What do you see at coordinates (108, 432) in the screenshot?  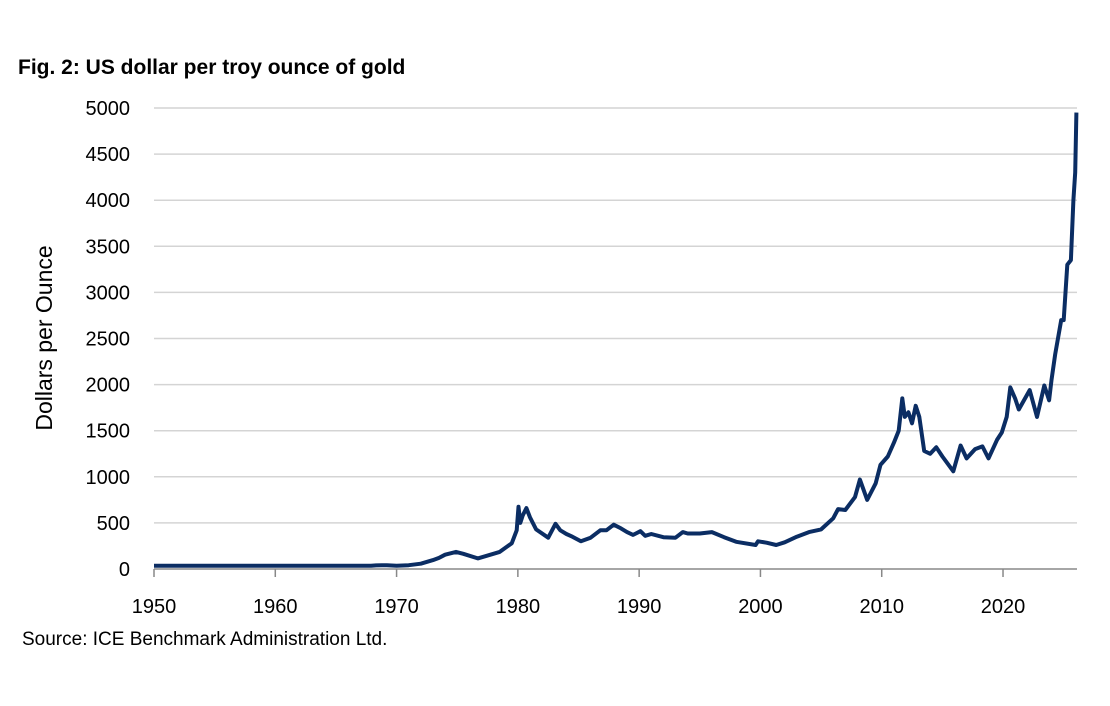 I see `y-tick-label: 1500` at bounding box center [108, 432].